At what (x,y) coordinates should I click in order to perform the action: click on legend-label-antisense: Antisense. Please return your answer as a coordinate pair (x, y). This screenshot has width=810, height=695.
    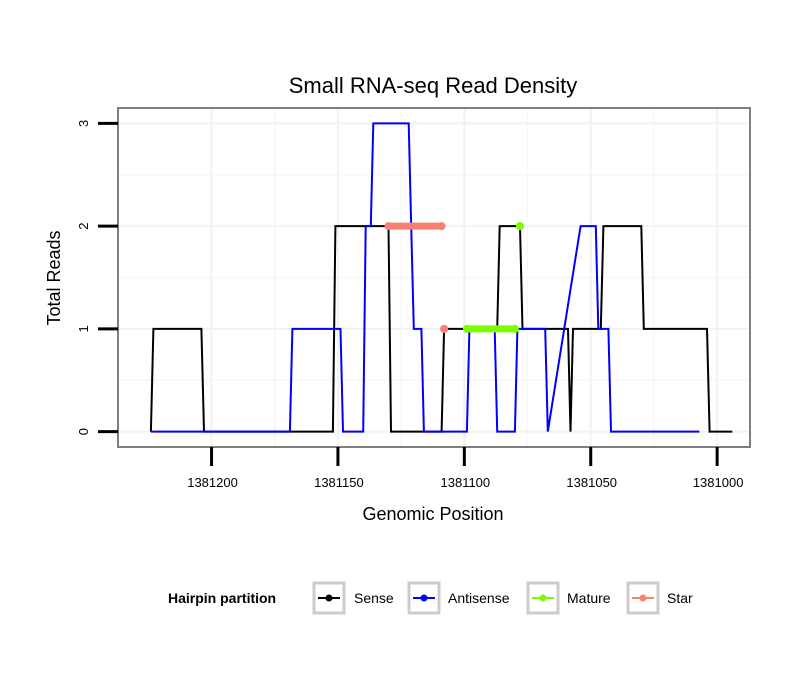
    Looking at the image, I should click on (479, 598).